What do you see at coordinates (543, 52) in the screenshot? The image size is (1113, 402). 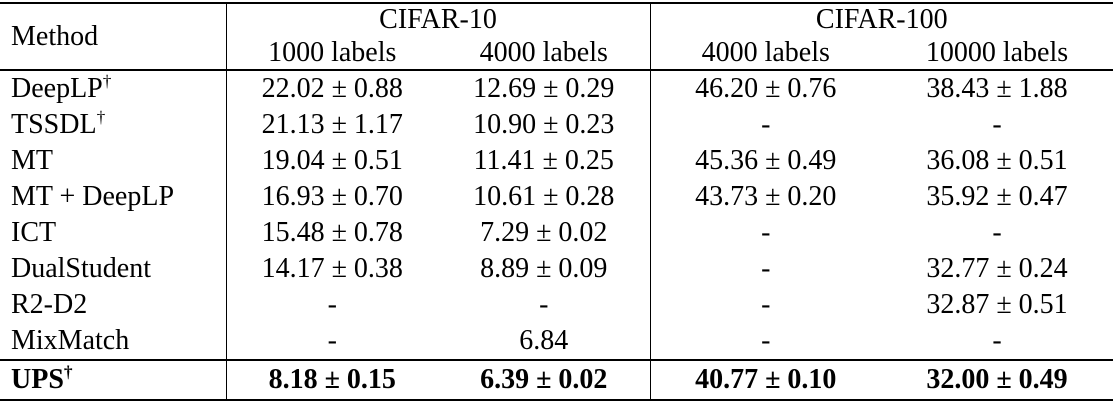 I see `subcol-header-cifar10-4000: 4000 labels` at bounding box center [543, 52].